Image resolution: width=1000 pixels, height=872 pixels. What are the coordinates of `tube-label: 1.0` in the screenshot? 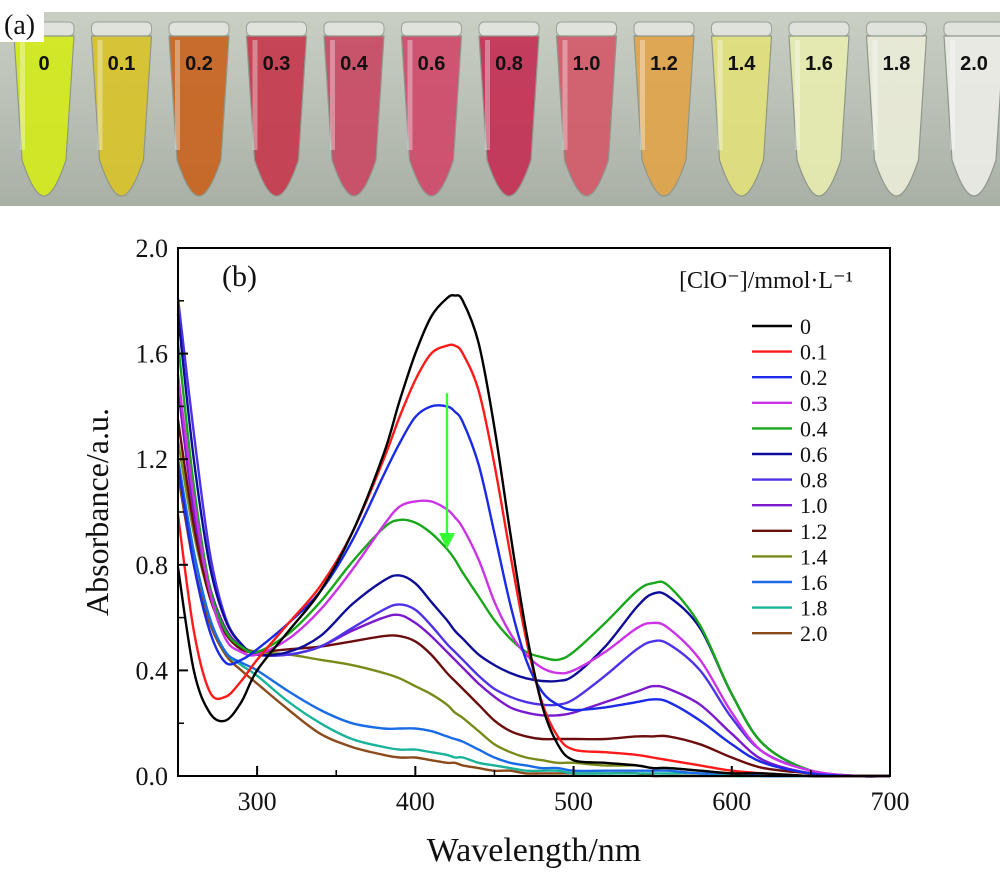 It's located at (587, 64).